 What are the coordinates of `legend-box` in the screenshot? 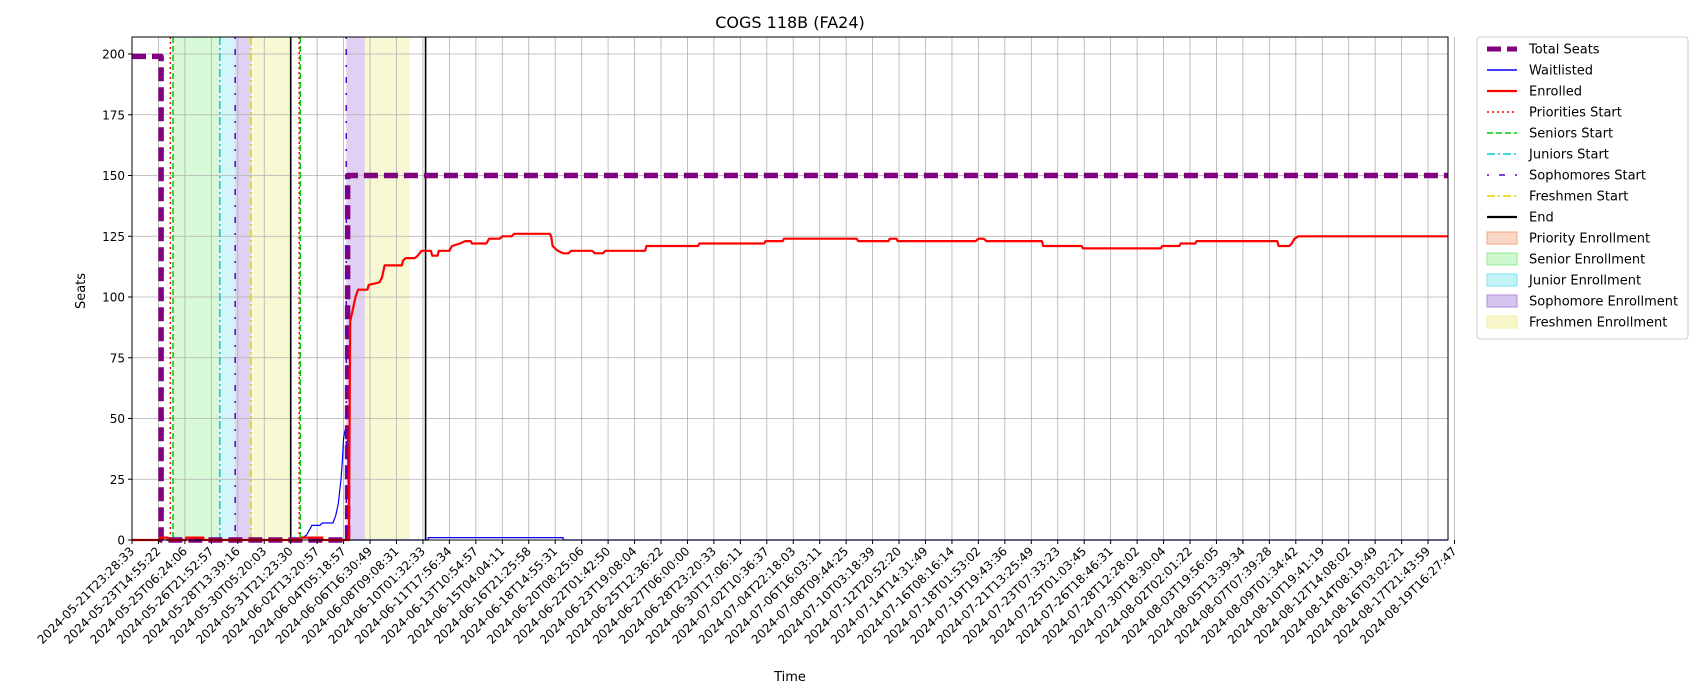 It's located at (1582, 188).